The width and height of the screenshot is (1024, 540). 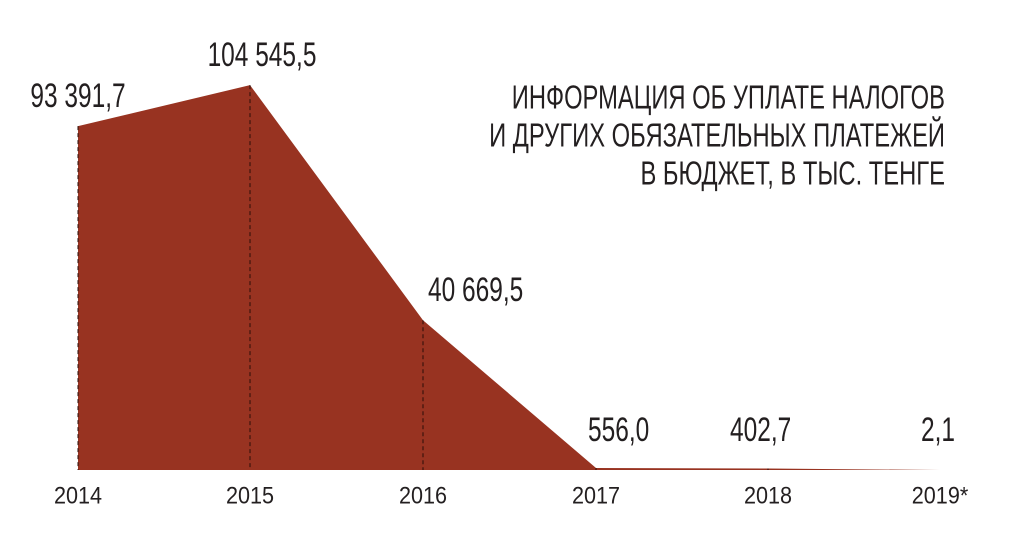 I want to click on chart-title: И ДРУГИХ ОБЯЗАТЕЛЬНЫХ ПЛАТЕЖЕЙ, so click(x=717, y=135).